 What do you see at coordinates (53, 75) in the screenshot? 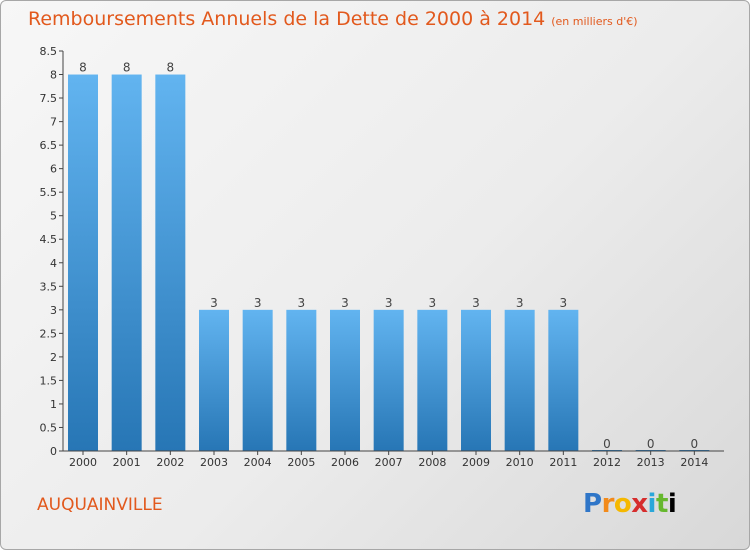
I see `y-tick-label: 8` at bounding box center [53, 75].